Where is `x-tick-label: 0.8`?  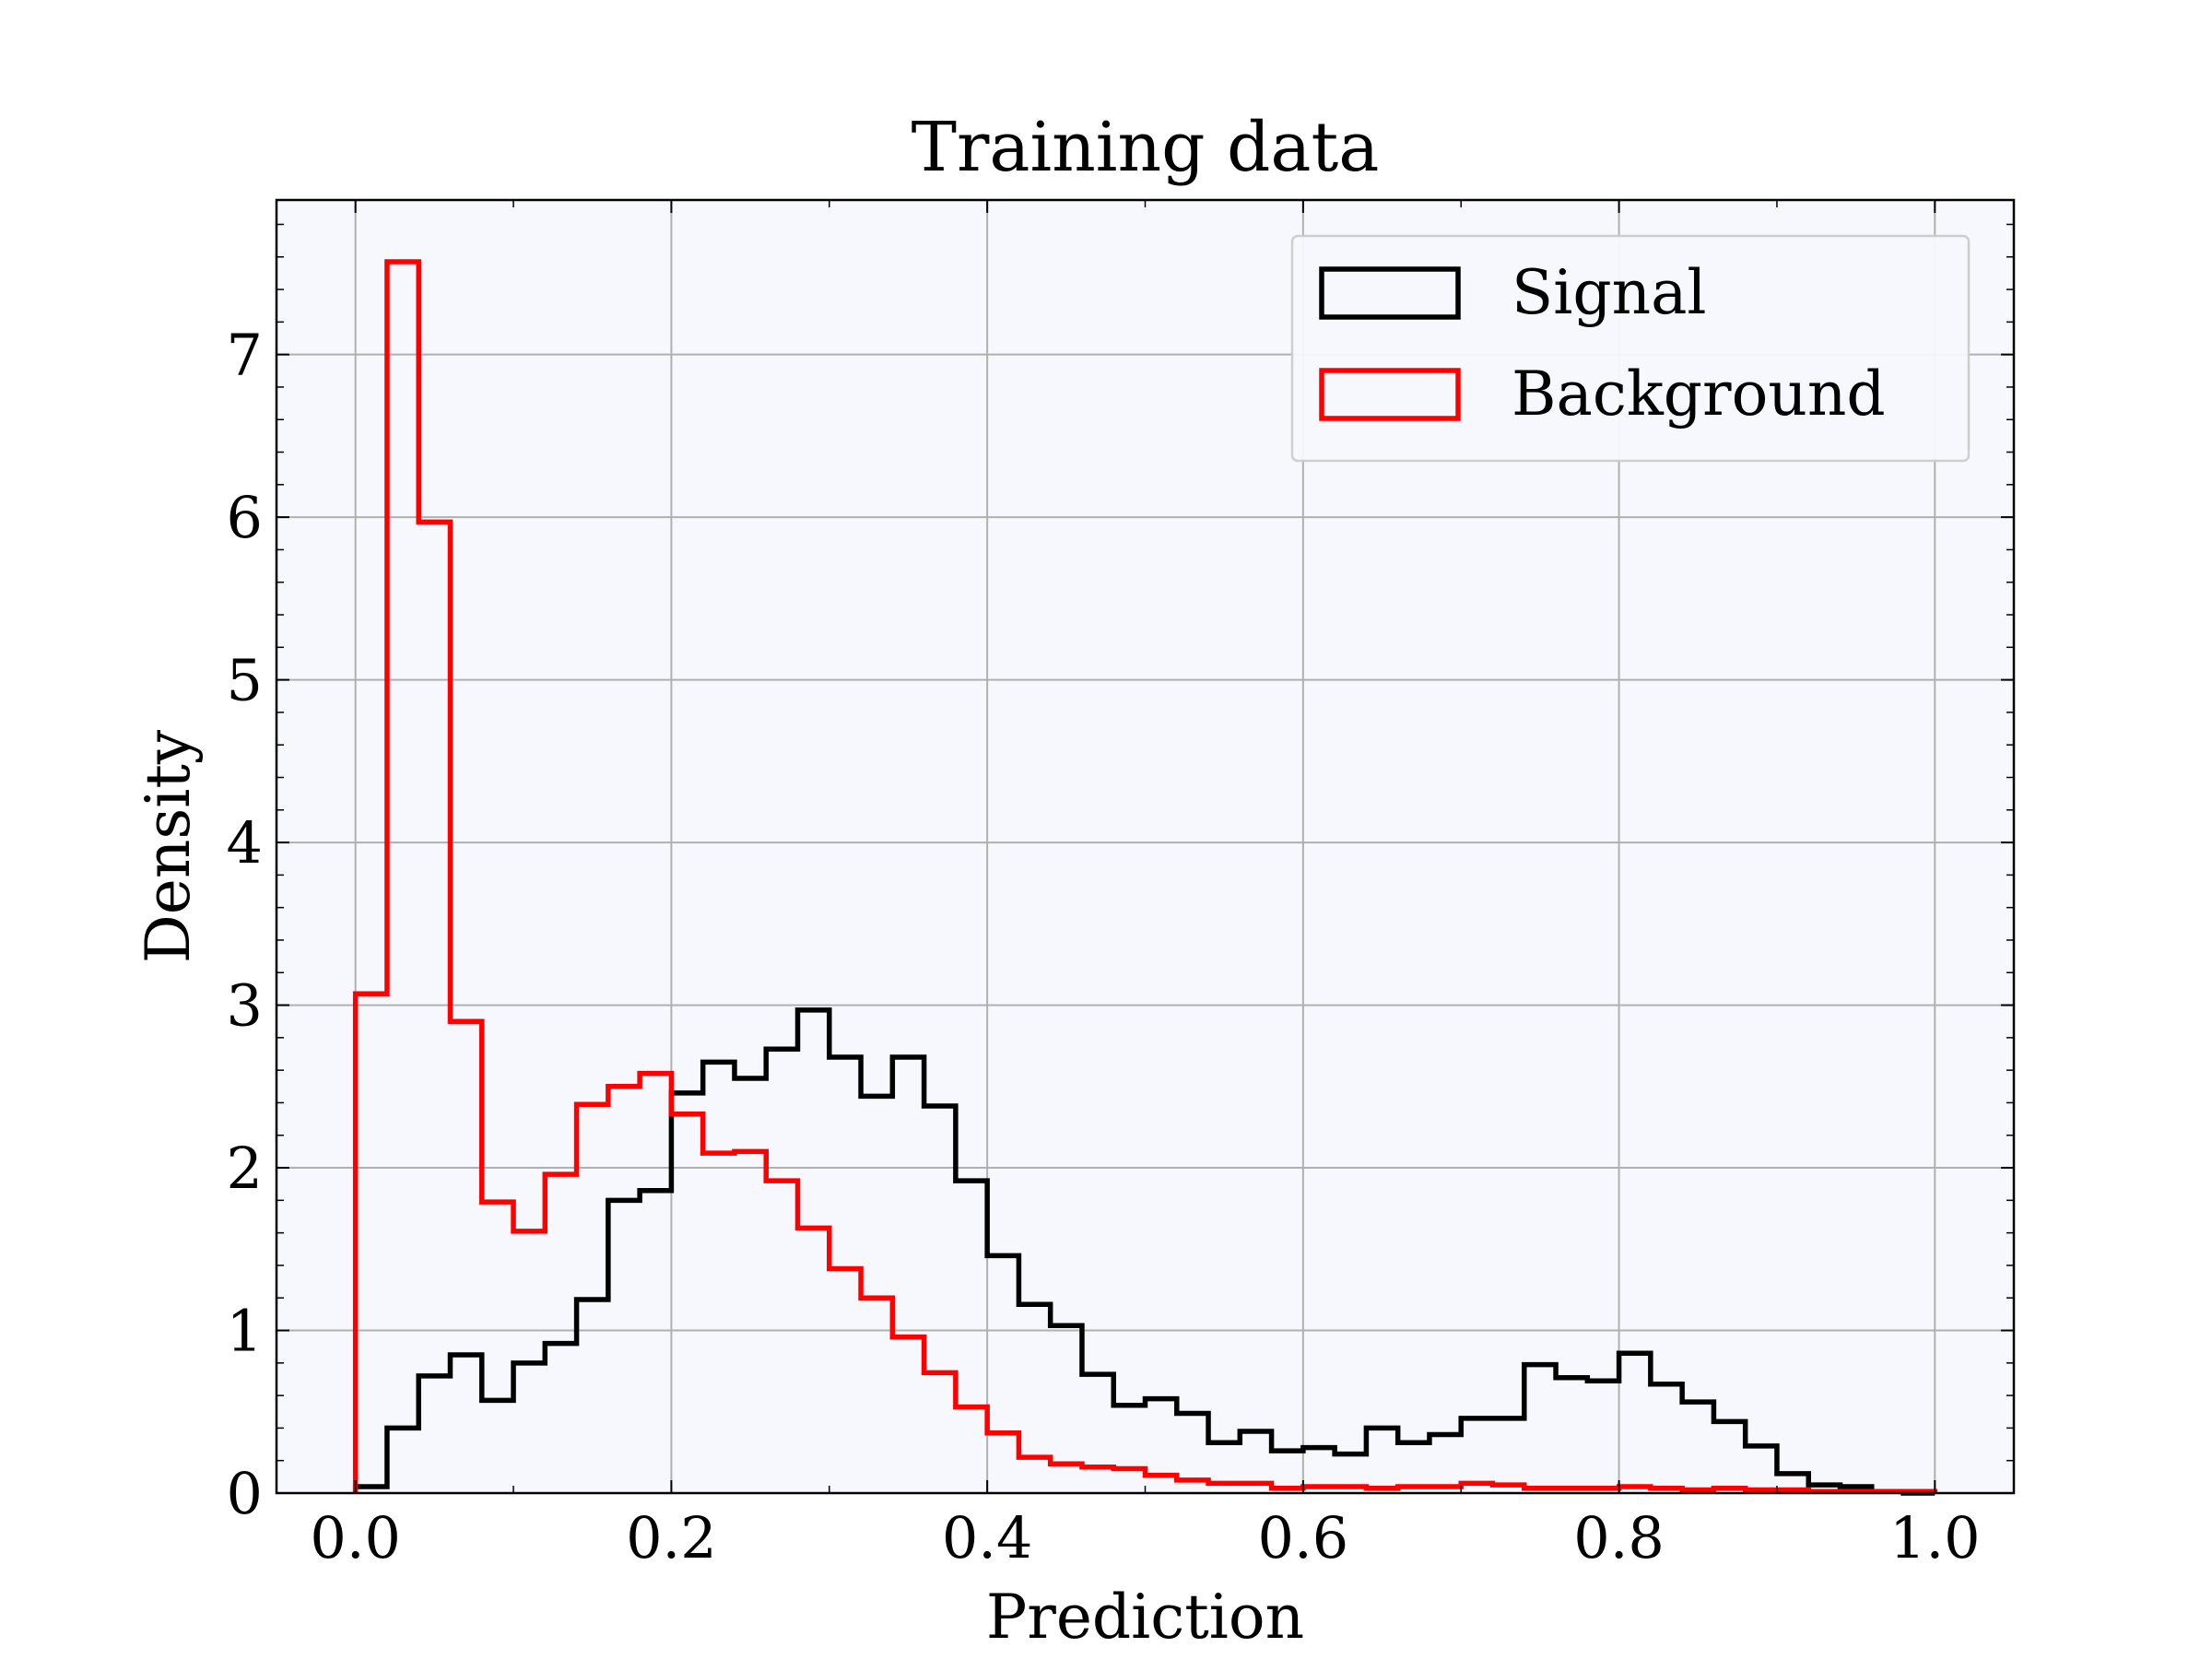
x-tick-label: 0.8 is located at coordinates (1619, 1537).